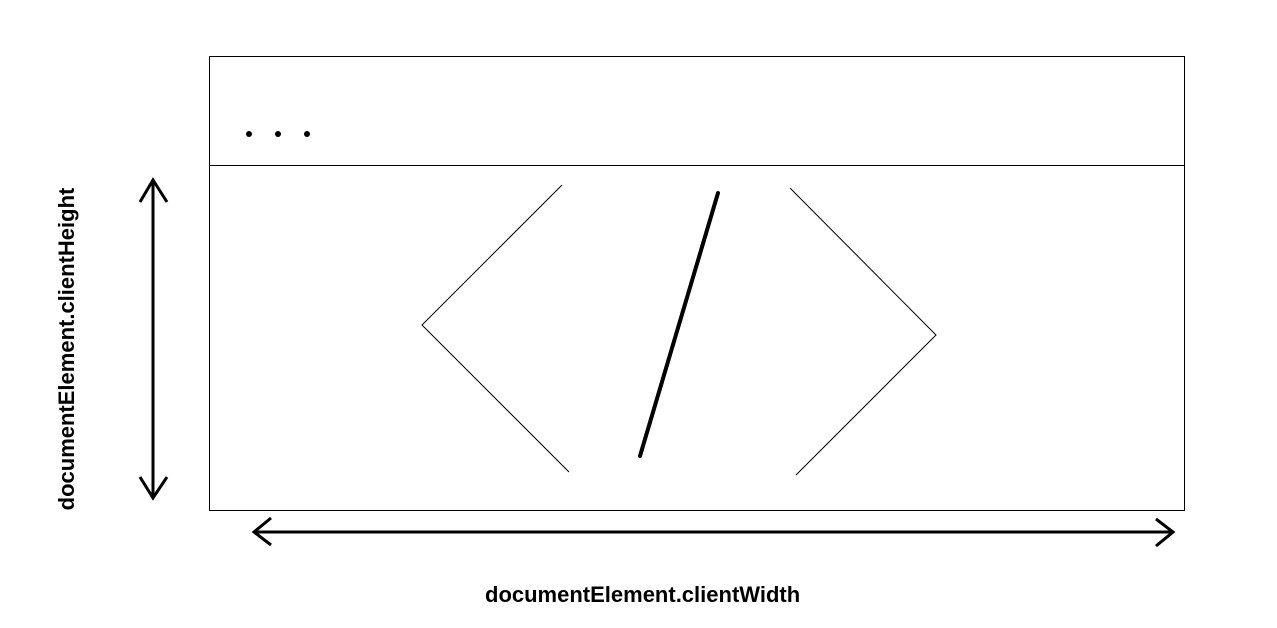  I want to click on width-arrow-head-right, so click(1165, 532).